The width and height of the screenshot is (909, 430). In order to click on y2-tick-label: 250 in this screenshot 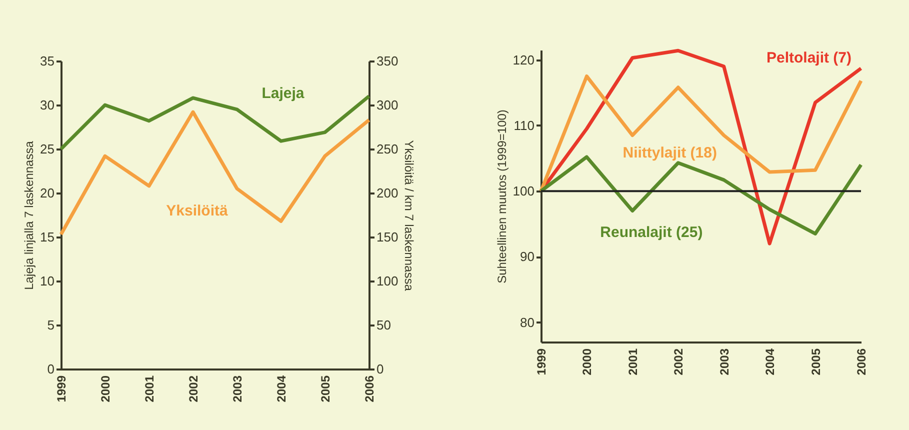, I will do `click(387, 149)`.